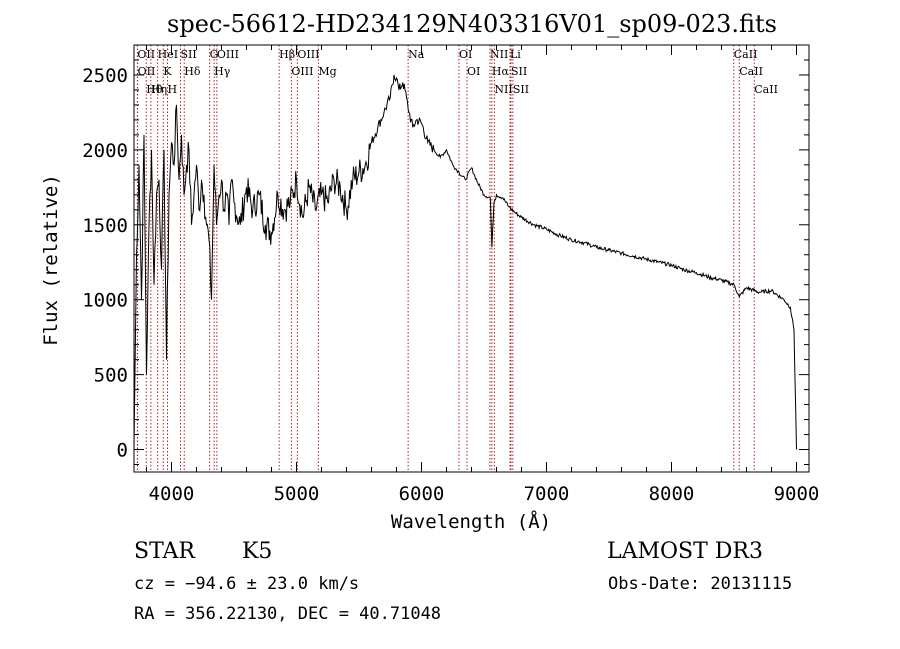 This screenshot has height=649, width=900. What do you see at coordinates (416, 54) in the screenshot?
I see `spectral-line-label-16: Na` at bounding box center [416, 54].